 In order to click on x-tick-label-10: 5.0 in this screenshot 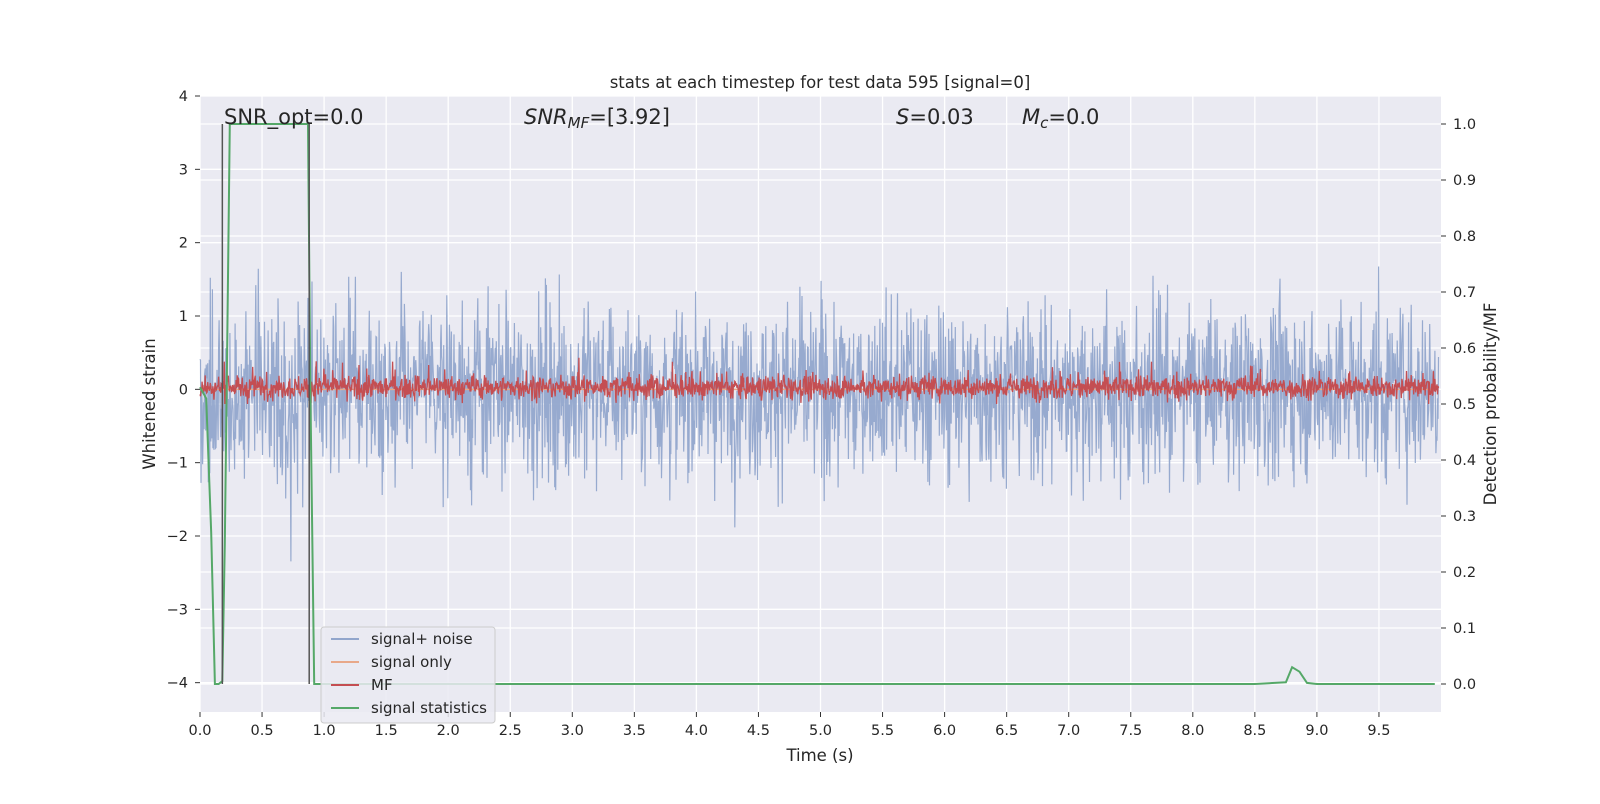, I will do `click(820, 731)`.